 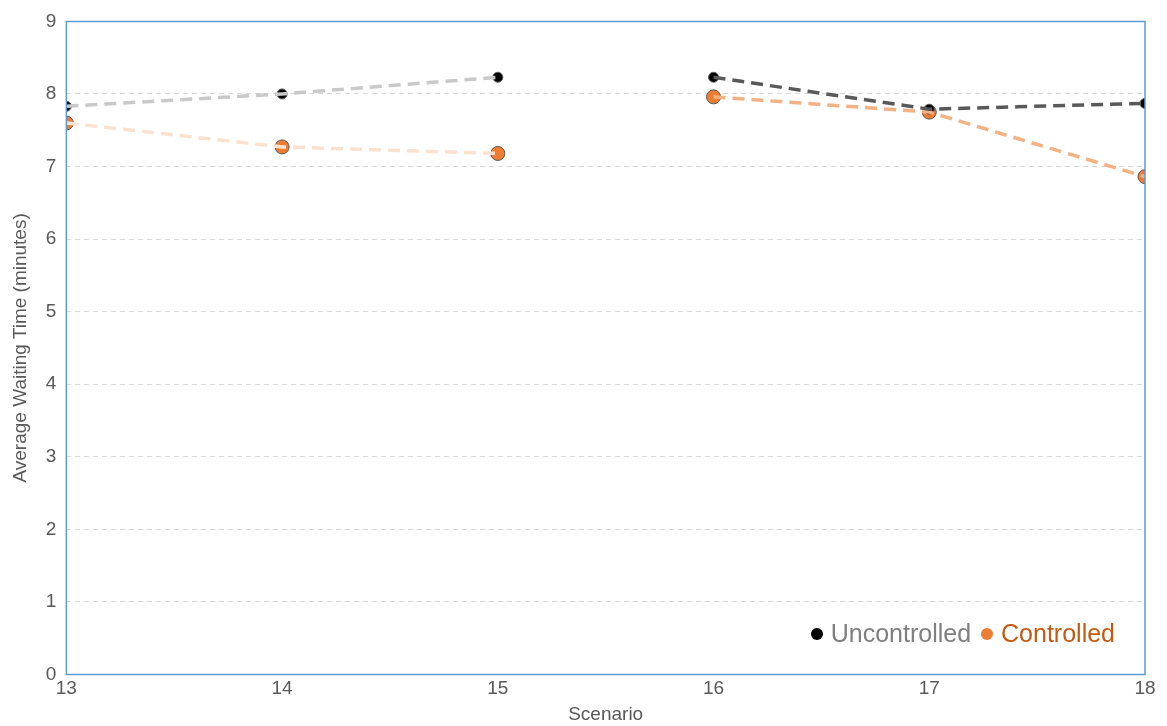 What do you see at coordinates (66, 688) in the screenshot?
I see `x-tick-label: 13` at bounding box center [66, 688].